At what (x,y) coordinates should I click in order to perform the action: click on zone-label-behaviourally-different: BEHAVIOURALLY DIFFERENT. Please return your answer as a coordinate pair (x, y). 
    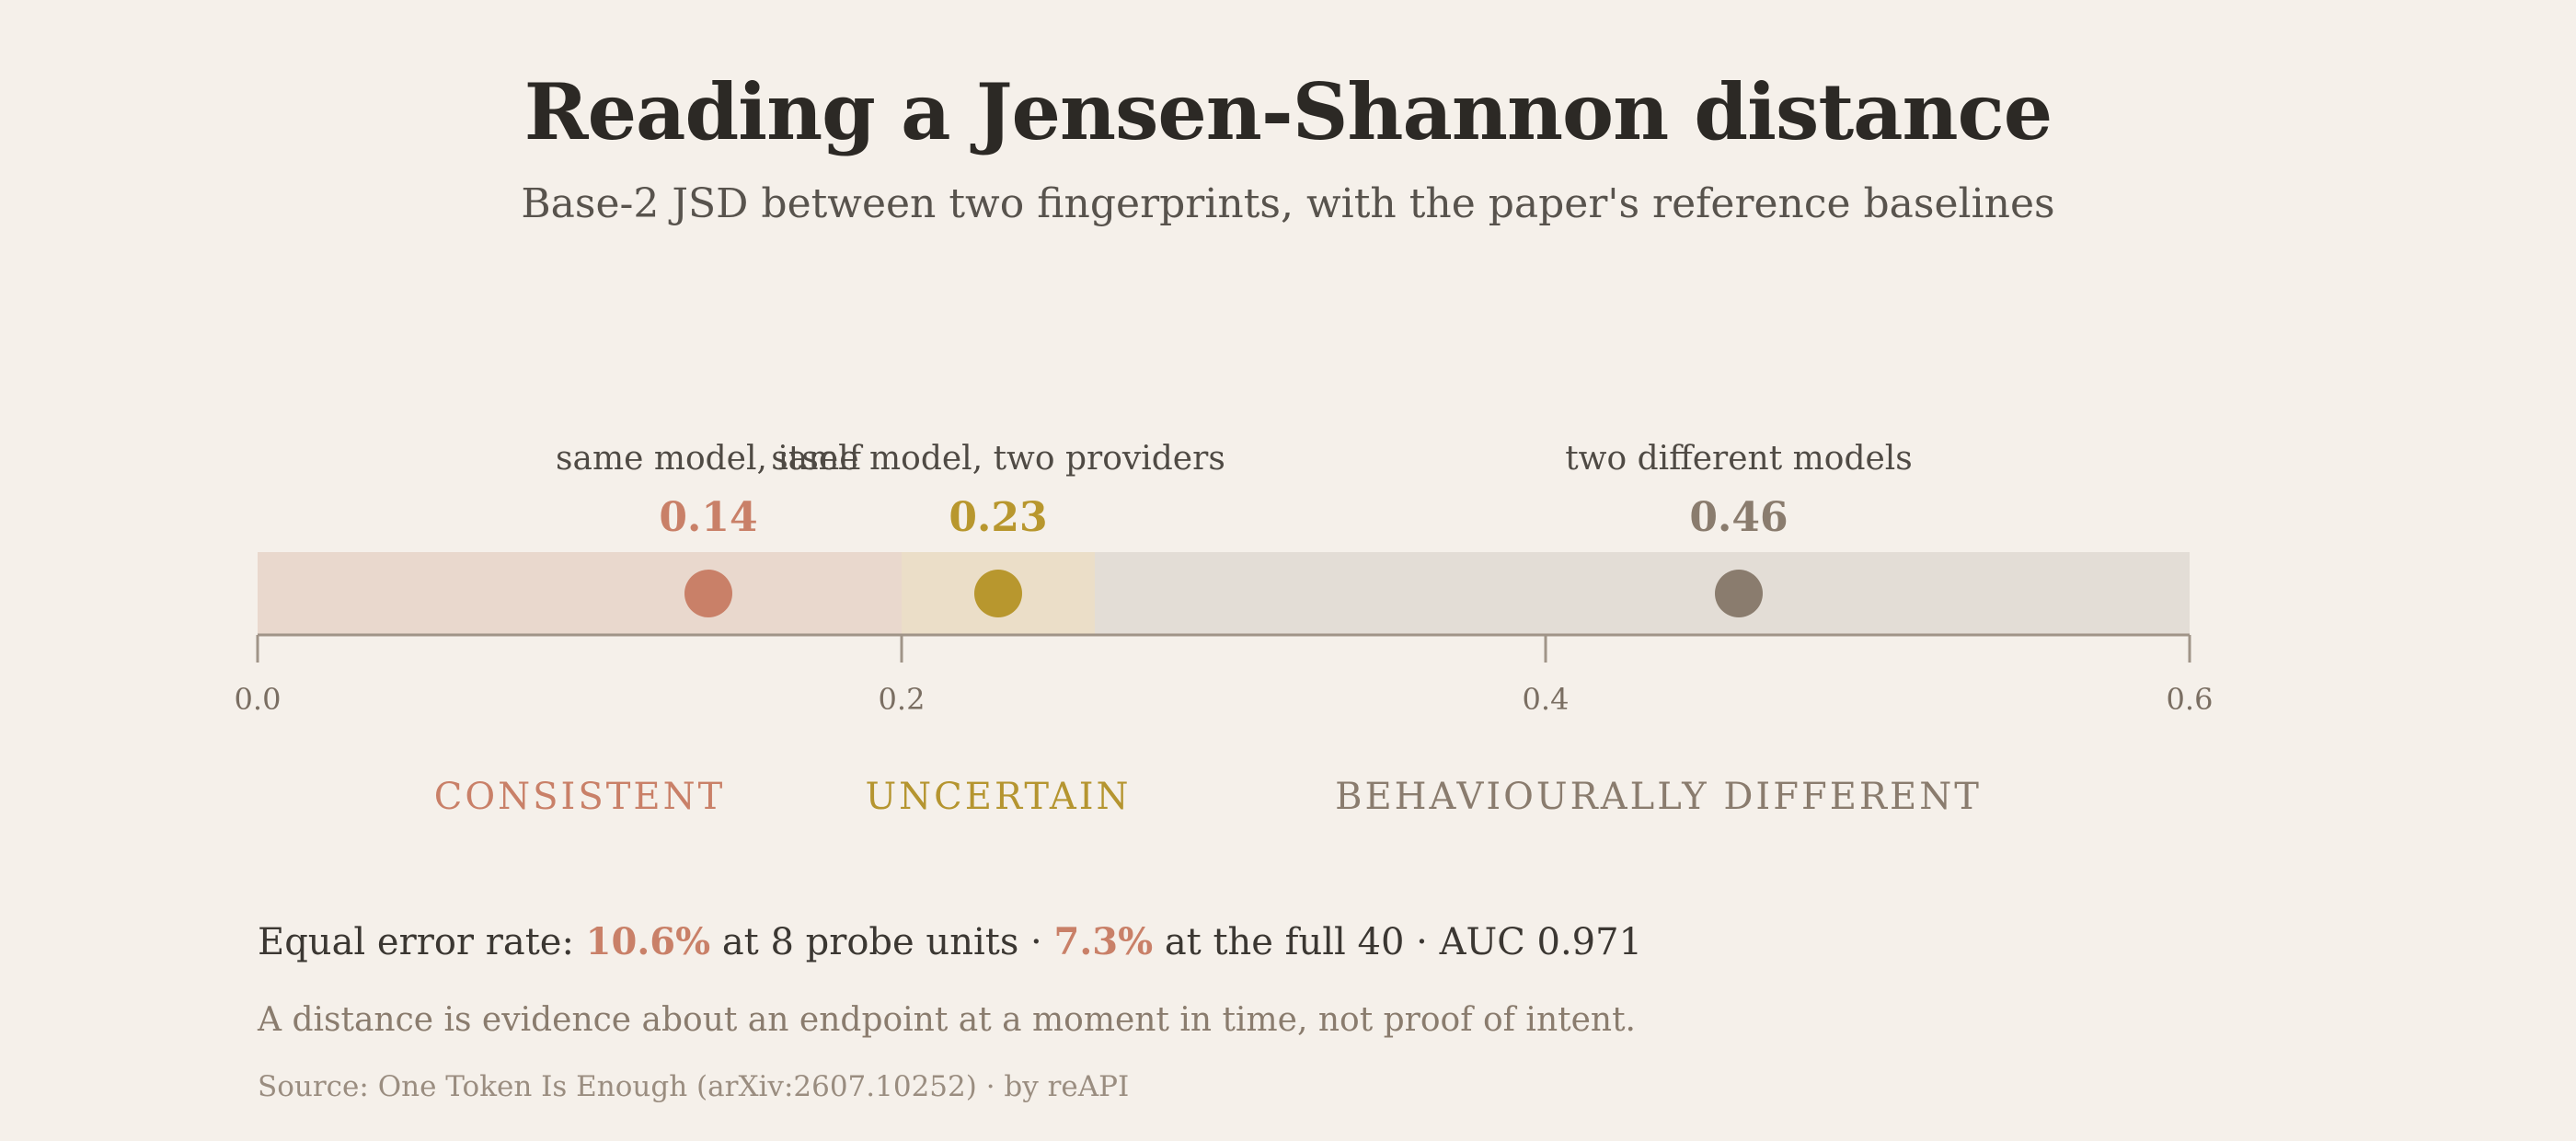
    Looking at the image, I should click on (1658, 797).